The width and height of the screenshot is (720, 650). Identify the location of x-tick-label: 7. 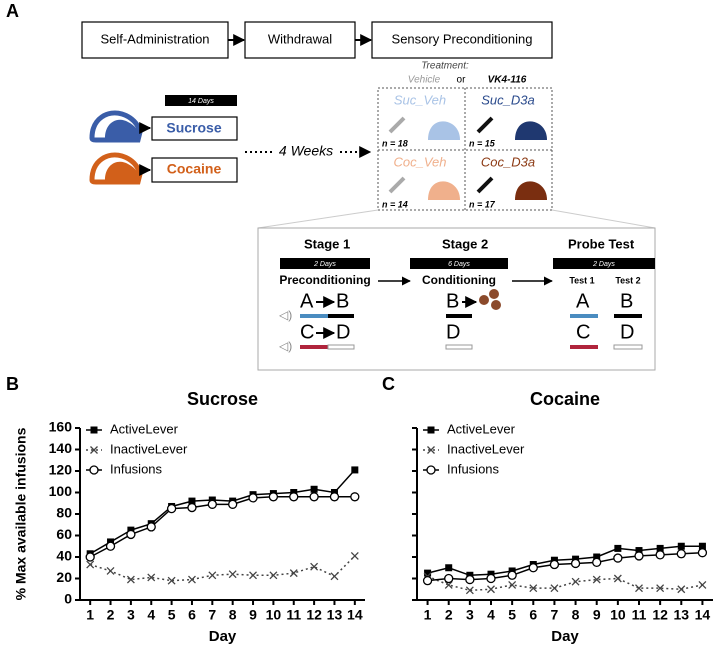
(212, 615).